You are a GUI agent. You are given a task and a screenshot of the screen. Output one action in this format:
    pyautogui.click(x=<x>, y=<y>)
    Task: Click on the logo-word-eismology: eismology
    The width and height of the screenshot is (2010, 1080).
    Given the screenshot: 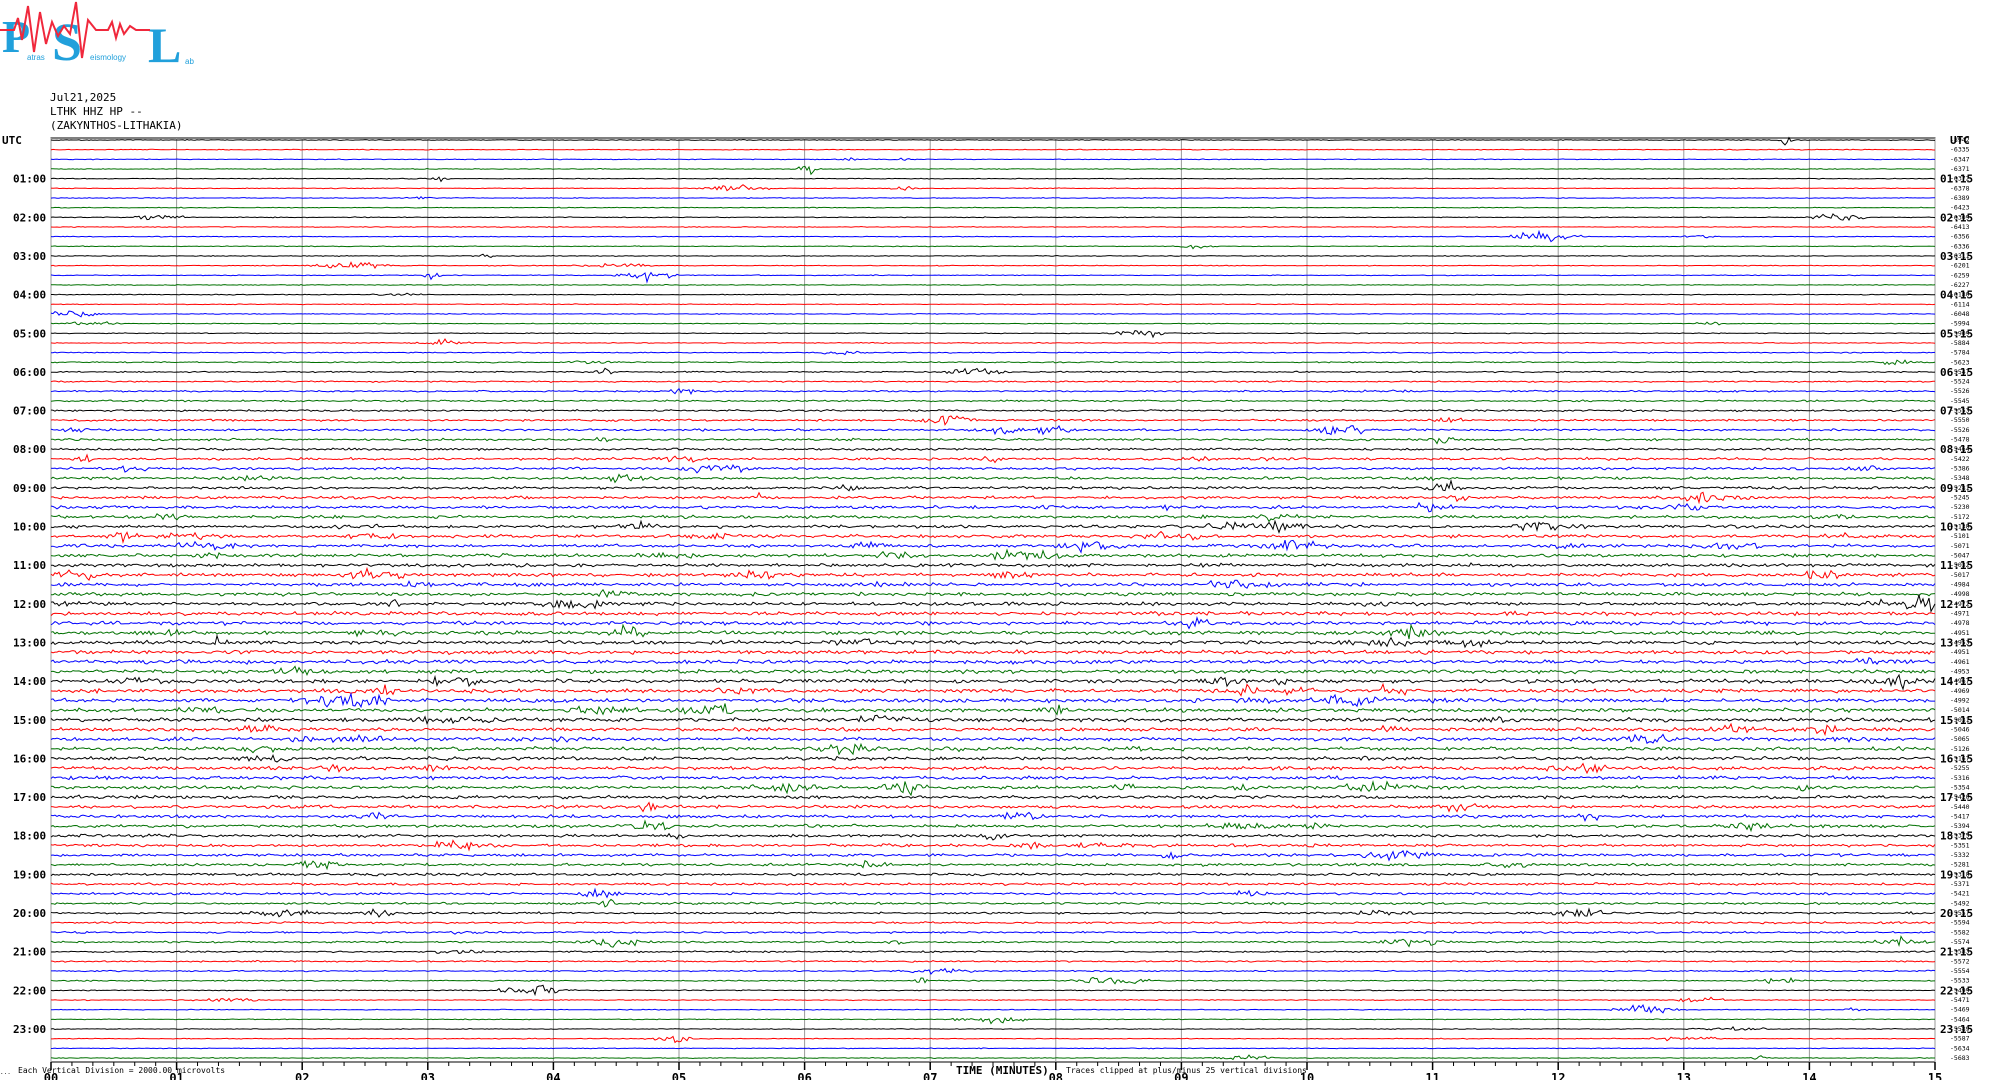 What is the action you would take?
    pyautogui.click(x=108, y=57)
    